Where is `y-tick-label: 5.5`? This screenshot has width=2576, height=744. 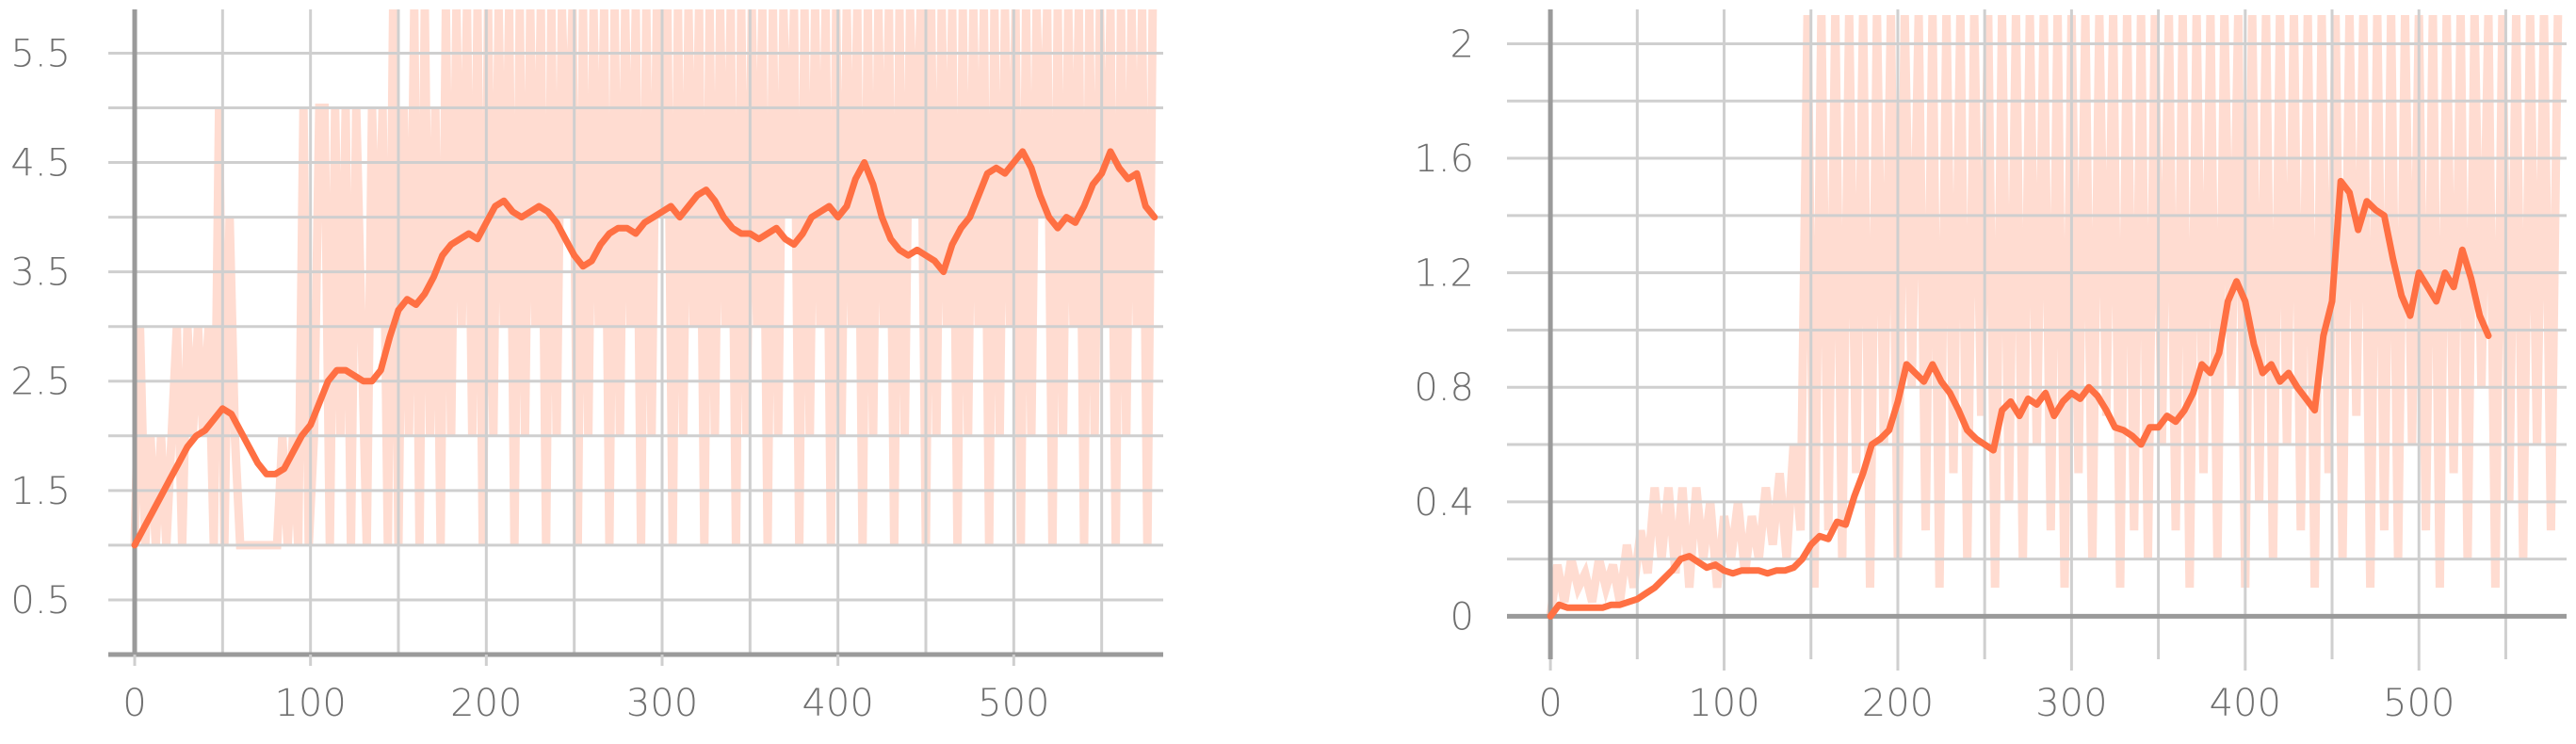 y-tick-label: 5.5 is located at coordinates (40, 53).